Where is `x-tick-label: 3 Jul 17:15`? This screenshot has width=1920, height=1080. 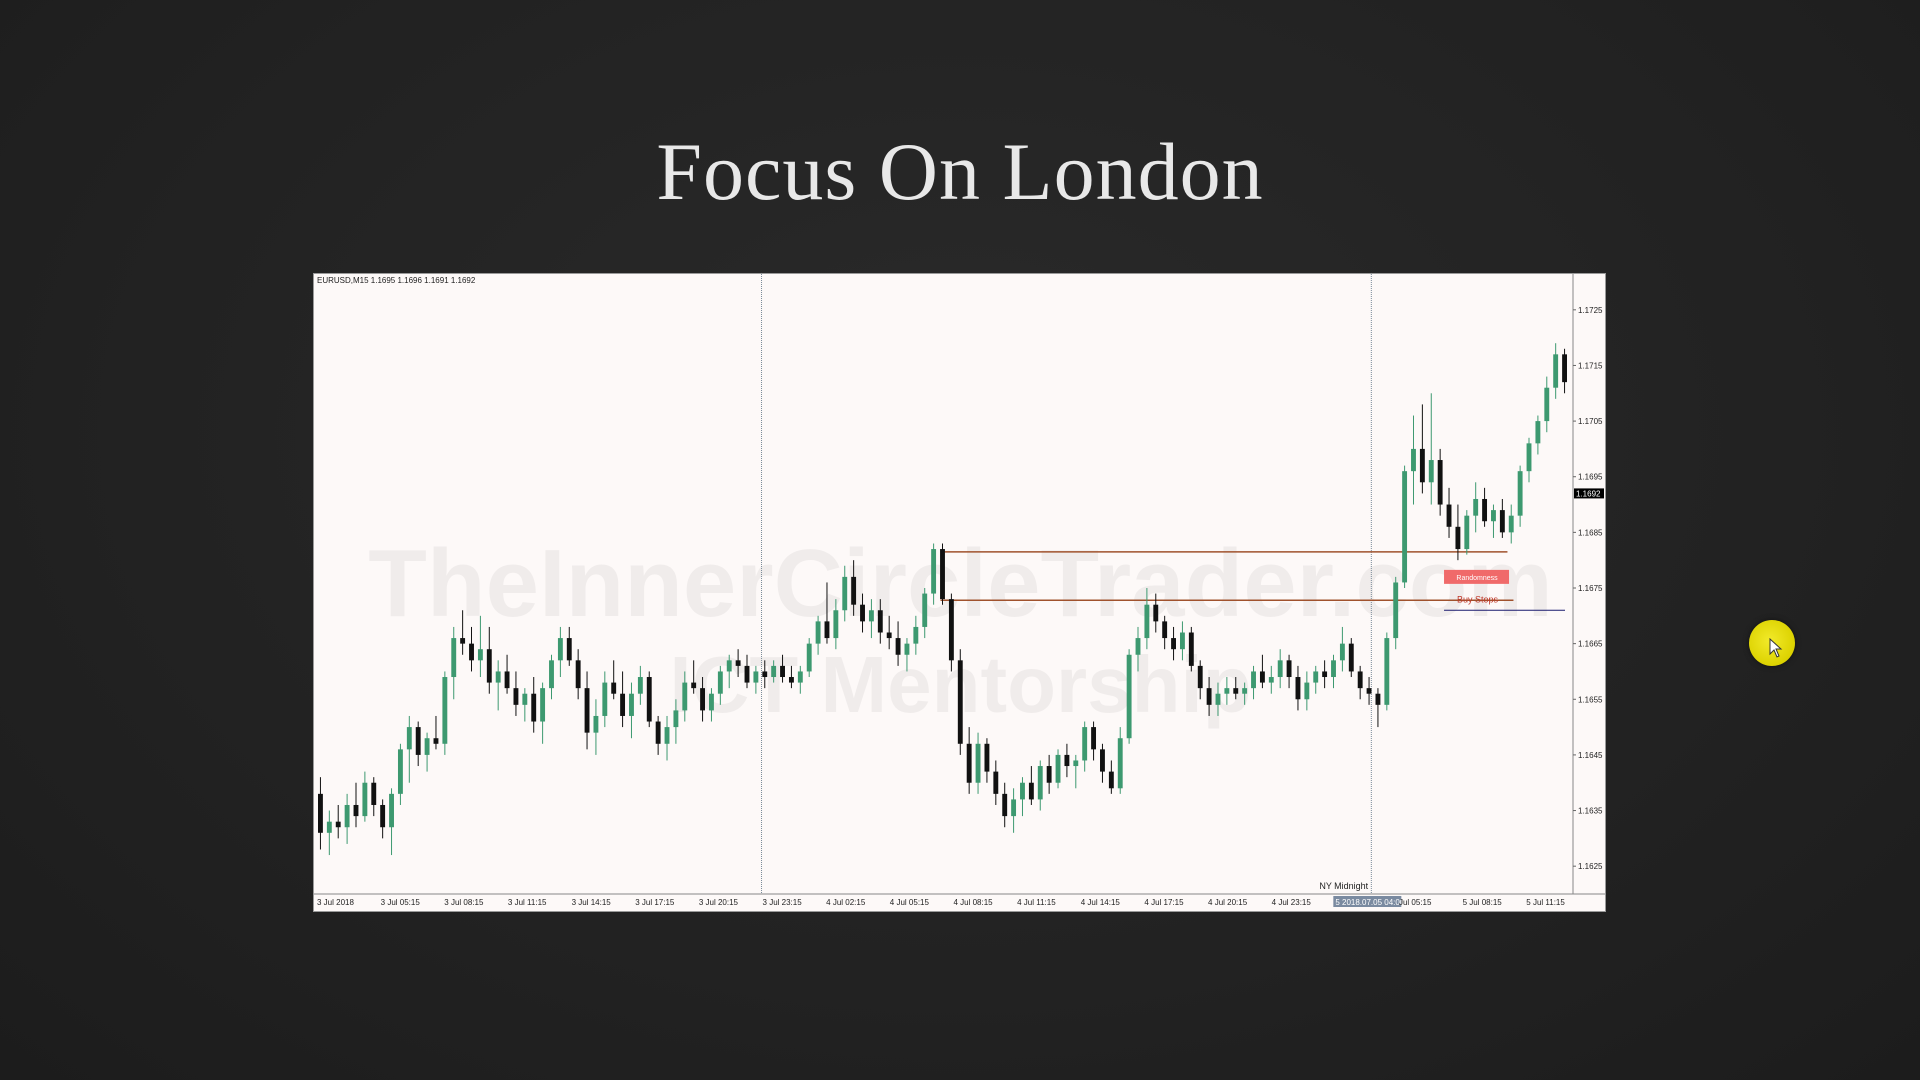 x-tick-label: 3 Jul 17:15 is located at coordinates (655, 902).